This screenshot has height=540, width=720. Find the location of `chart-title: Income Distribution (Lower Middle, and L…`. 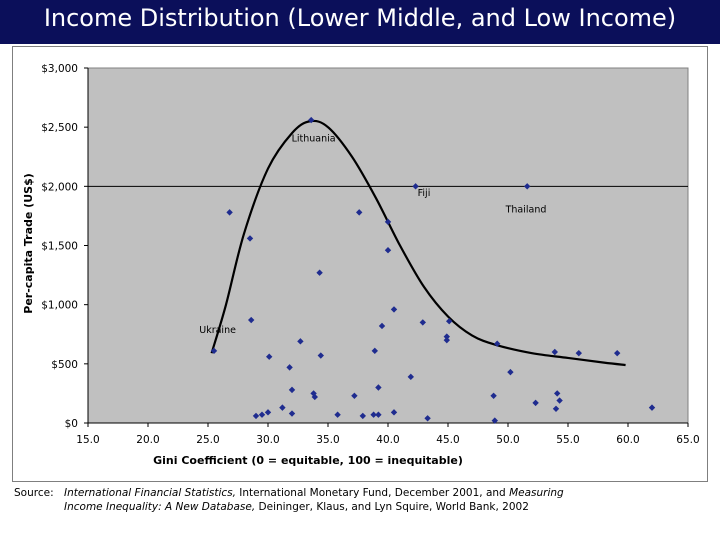

chart-title: Income Distribution (Lower Middle, and L… is located at coordinates (360, 18).